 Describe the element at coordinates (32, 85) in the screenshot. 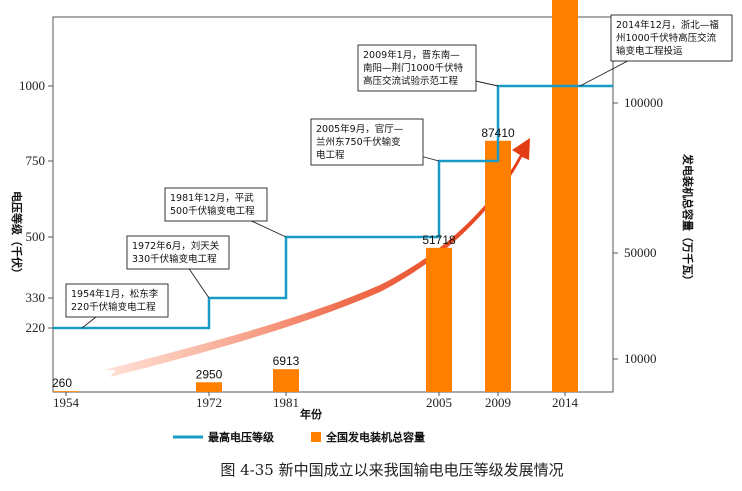

I see `left-axis-tick-label: 1000` at that location.